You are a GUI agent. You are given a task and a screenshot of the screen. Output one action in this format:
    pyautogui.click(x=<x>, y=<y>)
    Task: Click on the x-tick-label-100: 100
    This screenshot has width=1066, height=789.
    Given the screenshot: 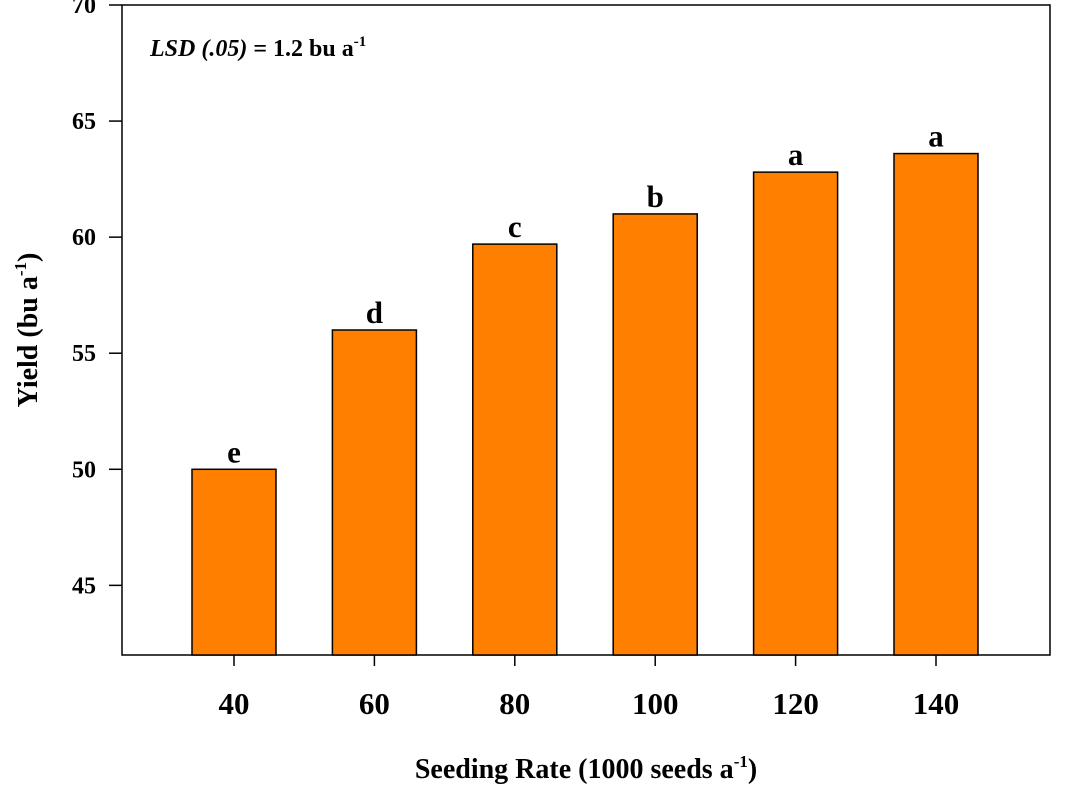 What is the action you would take?
    pyautogui.click(x=655, y=703)
    